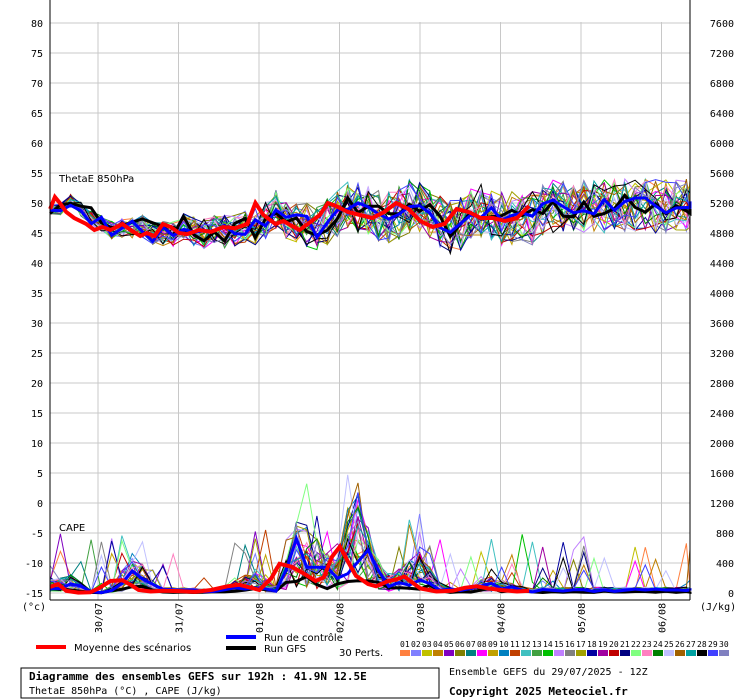 This screenshot has width=740, height=700. I want to click on left-tick-label: 35, so click(37, 294).